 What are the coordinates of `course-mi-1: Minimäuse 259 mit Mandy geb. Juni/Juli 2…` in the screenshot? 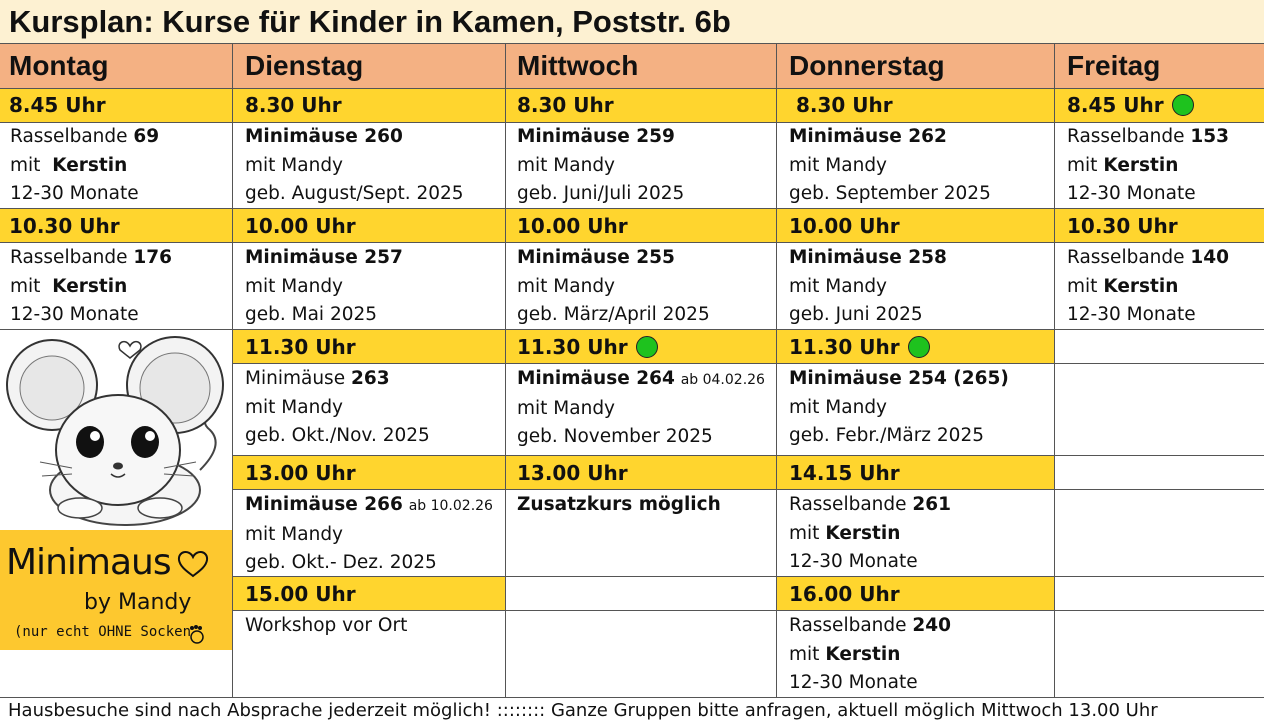 It's located at (600, 166).